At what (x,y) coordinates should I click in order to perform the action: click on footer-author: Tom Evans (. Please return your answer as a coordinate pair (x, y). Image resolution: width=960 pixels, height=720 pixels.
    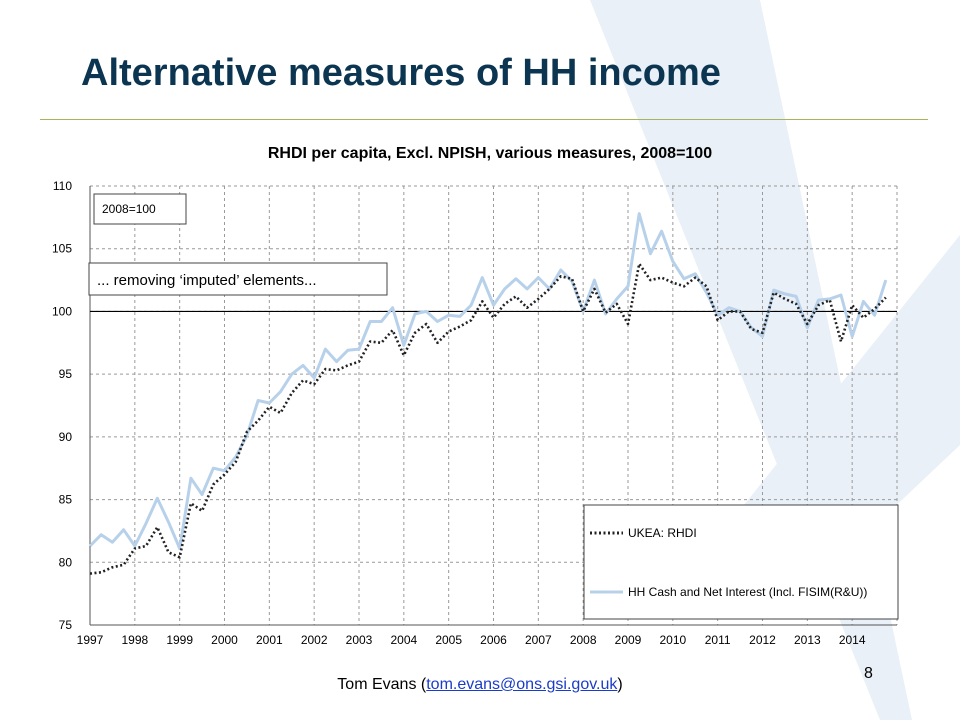
    Looking at the image, I should click on (382, 684).